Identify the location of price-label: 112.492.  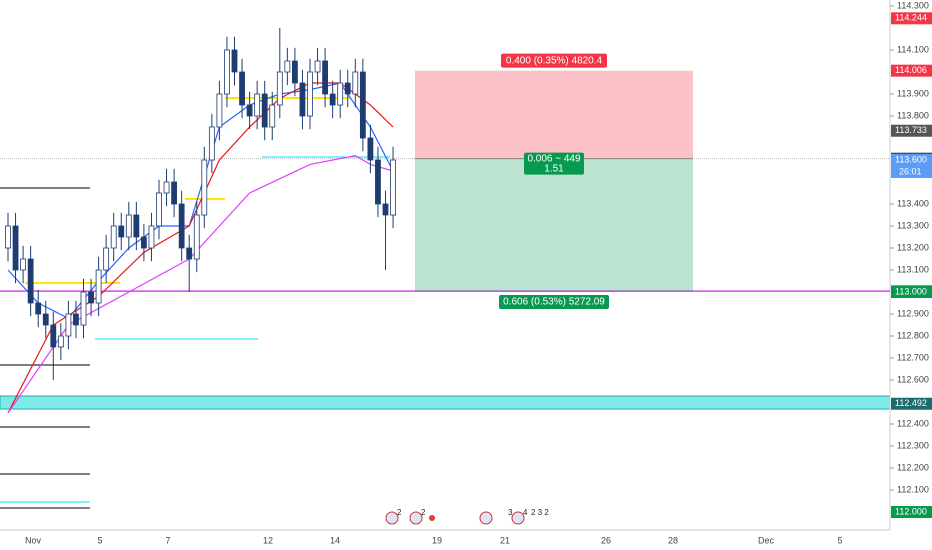
(911, 403).